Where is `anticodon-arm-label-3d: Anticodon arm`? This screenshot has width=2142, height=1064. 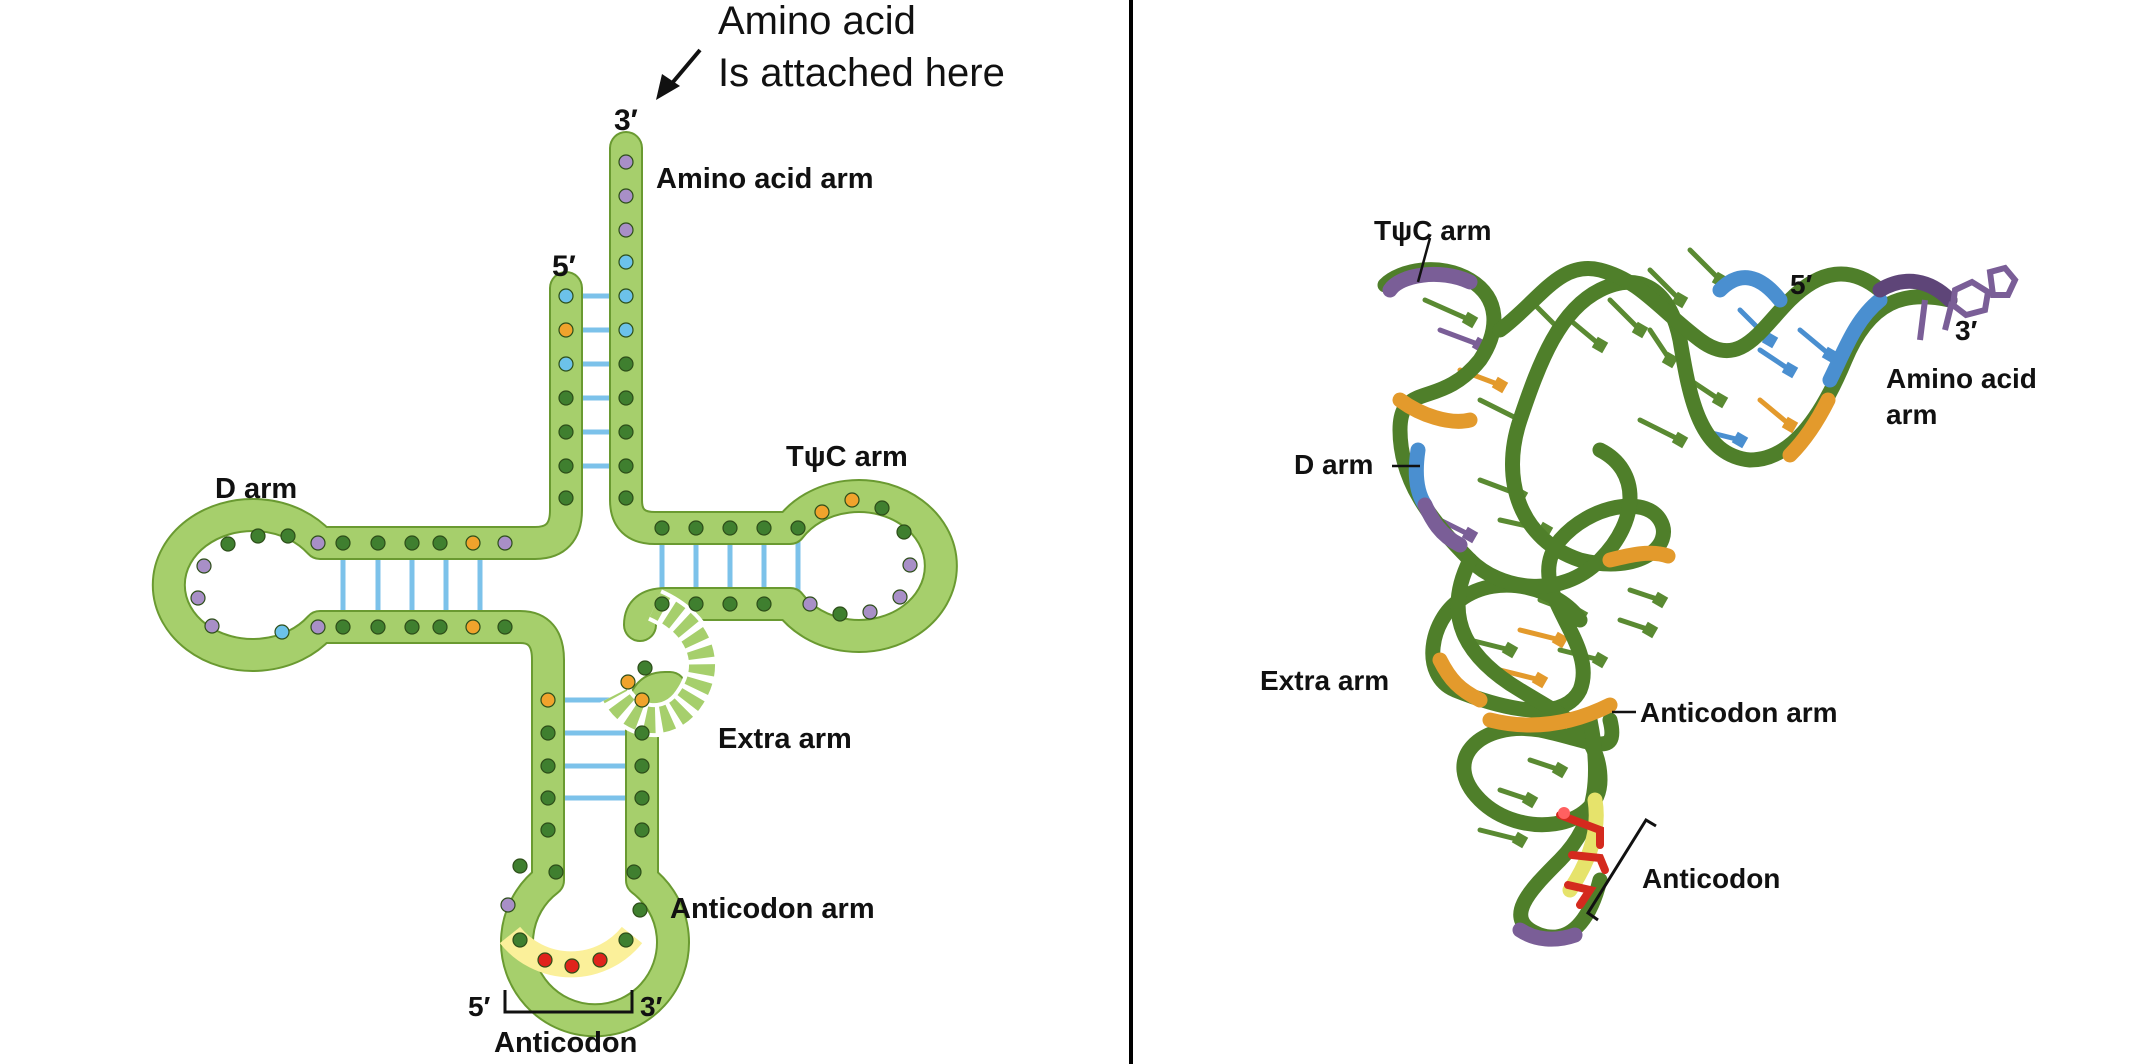 anticodon-arm-label-3d: Anticodon arm is located at coordinates (1739, 712).